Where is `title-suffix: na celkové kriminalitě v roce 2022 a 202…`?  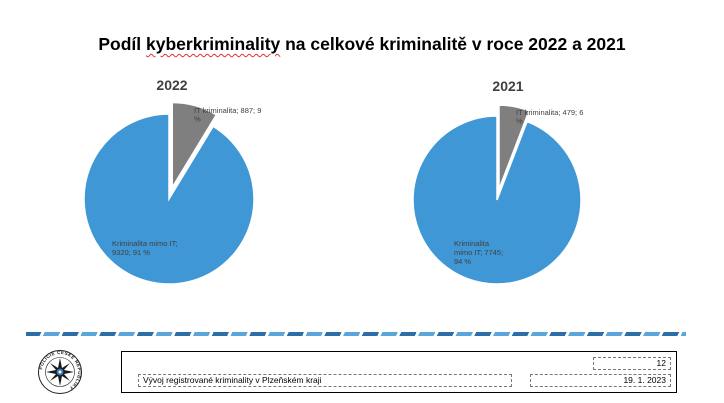 title-suffix: na celkové kriminalitě v roce 2022 a 202… is located at coordinates (453, 44).